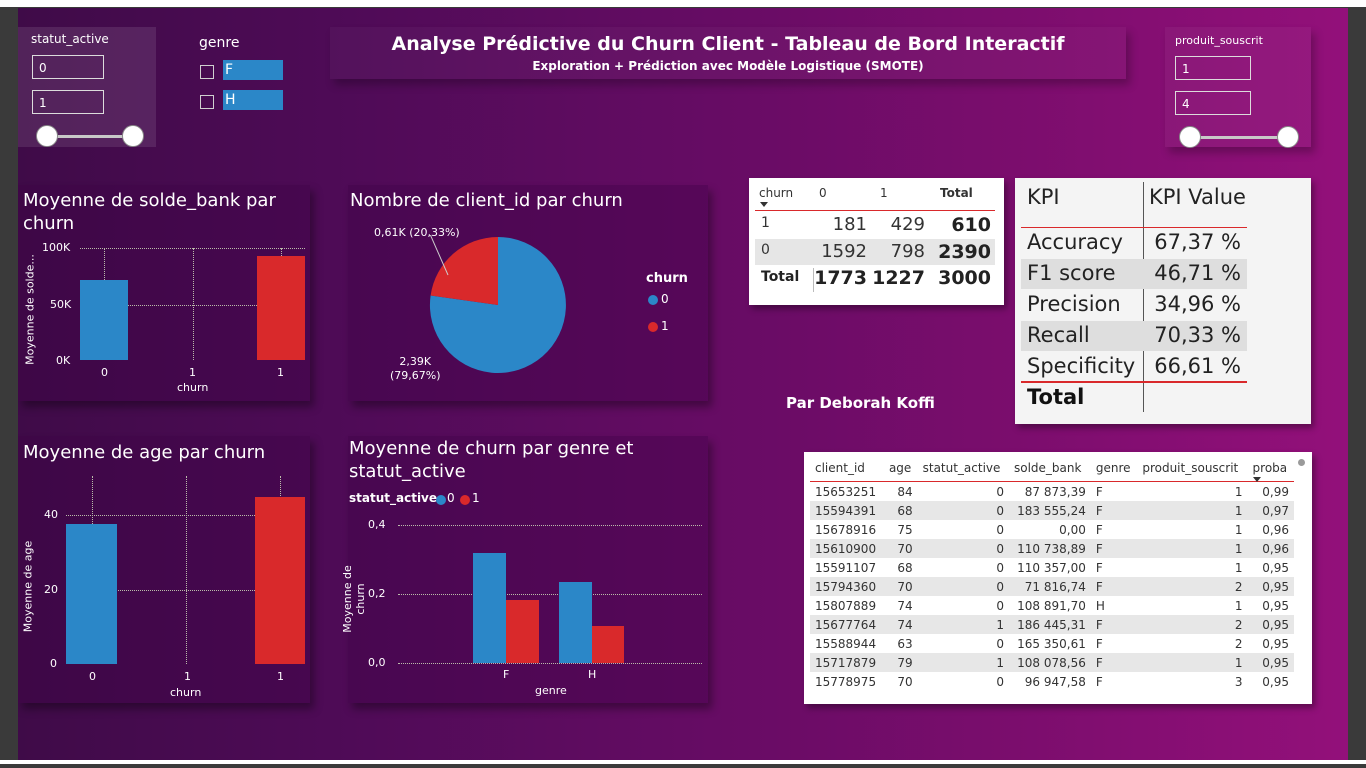 This screenshot has width=1366, height=768. I want to click on header-genre: genre, so click(1113, 468).